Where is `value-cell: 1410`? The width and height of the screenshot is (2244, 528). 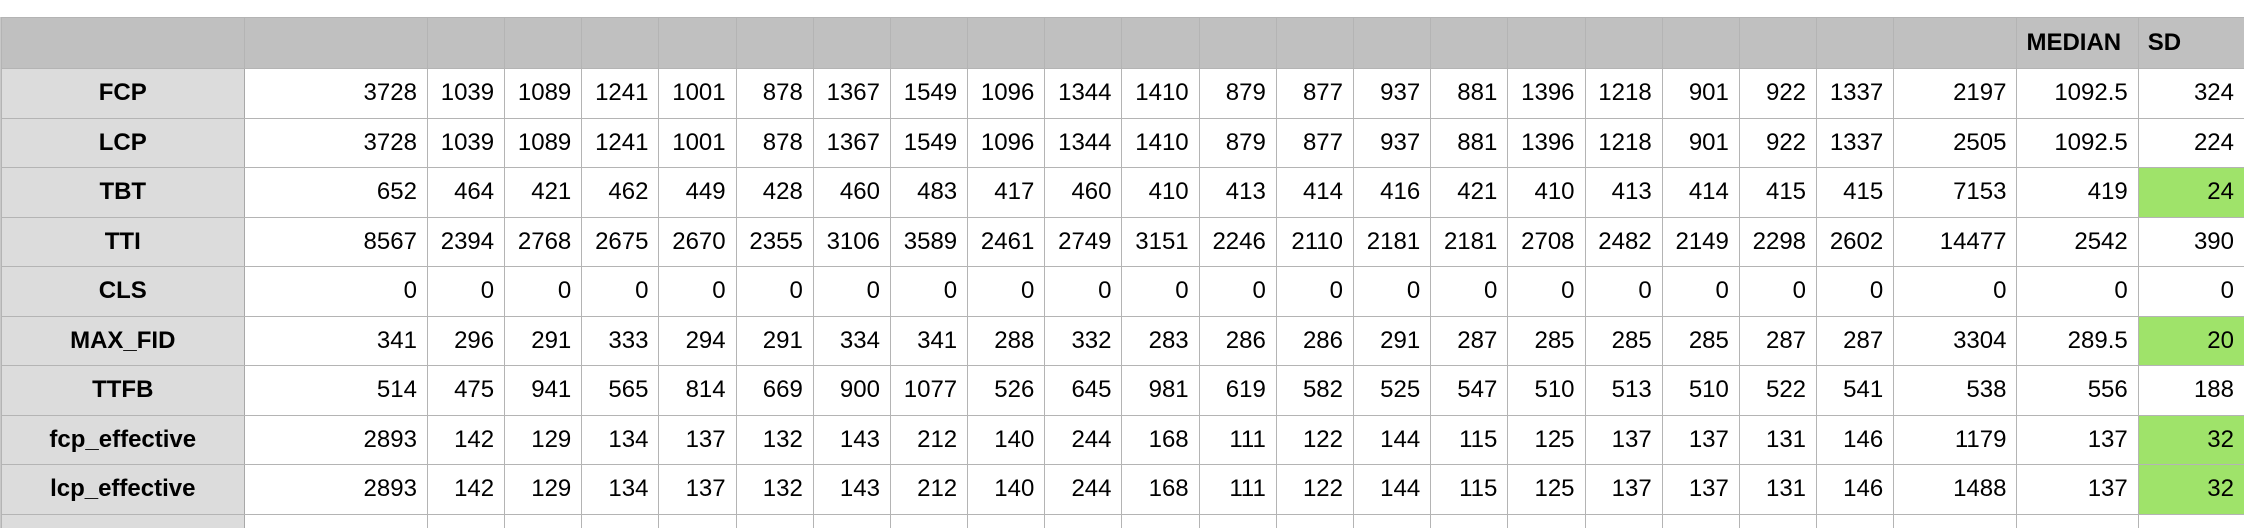 value-cell: 1410 is located at coordinates (1160, 93).